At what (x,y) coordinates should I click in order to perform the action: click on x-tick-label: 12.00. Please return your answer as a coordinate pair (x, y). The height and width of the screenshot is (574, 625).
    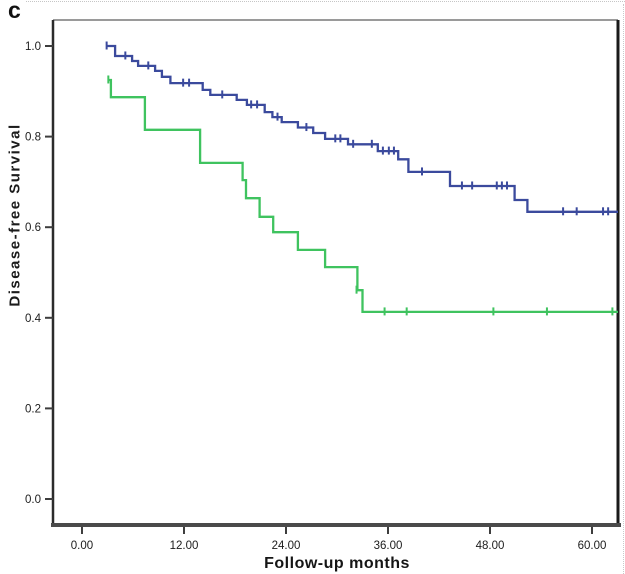
    Looking at the image, I should click on (184, 546).